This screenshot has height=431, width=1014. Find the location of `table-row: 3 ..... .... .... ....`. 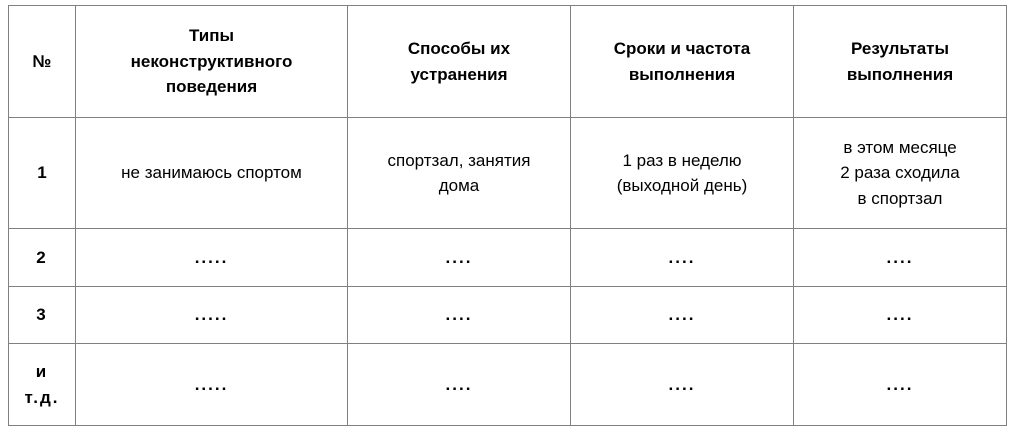

table-row: 3 ..... .... .... .... is located at coordinates (507, 315).